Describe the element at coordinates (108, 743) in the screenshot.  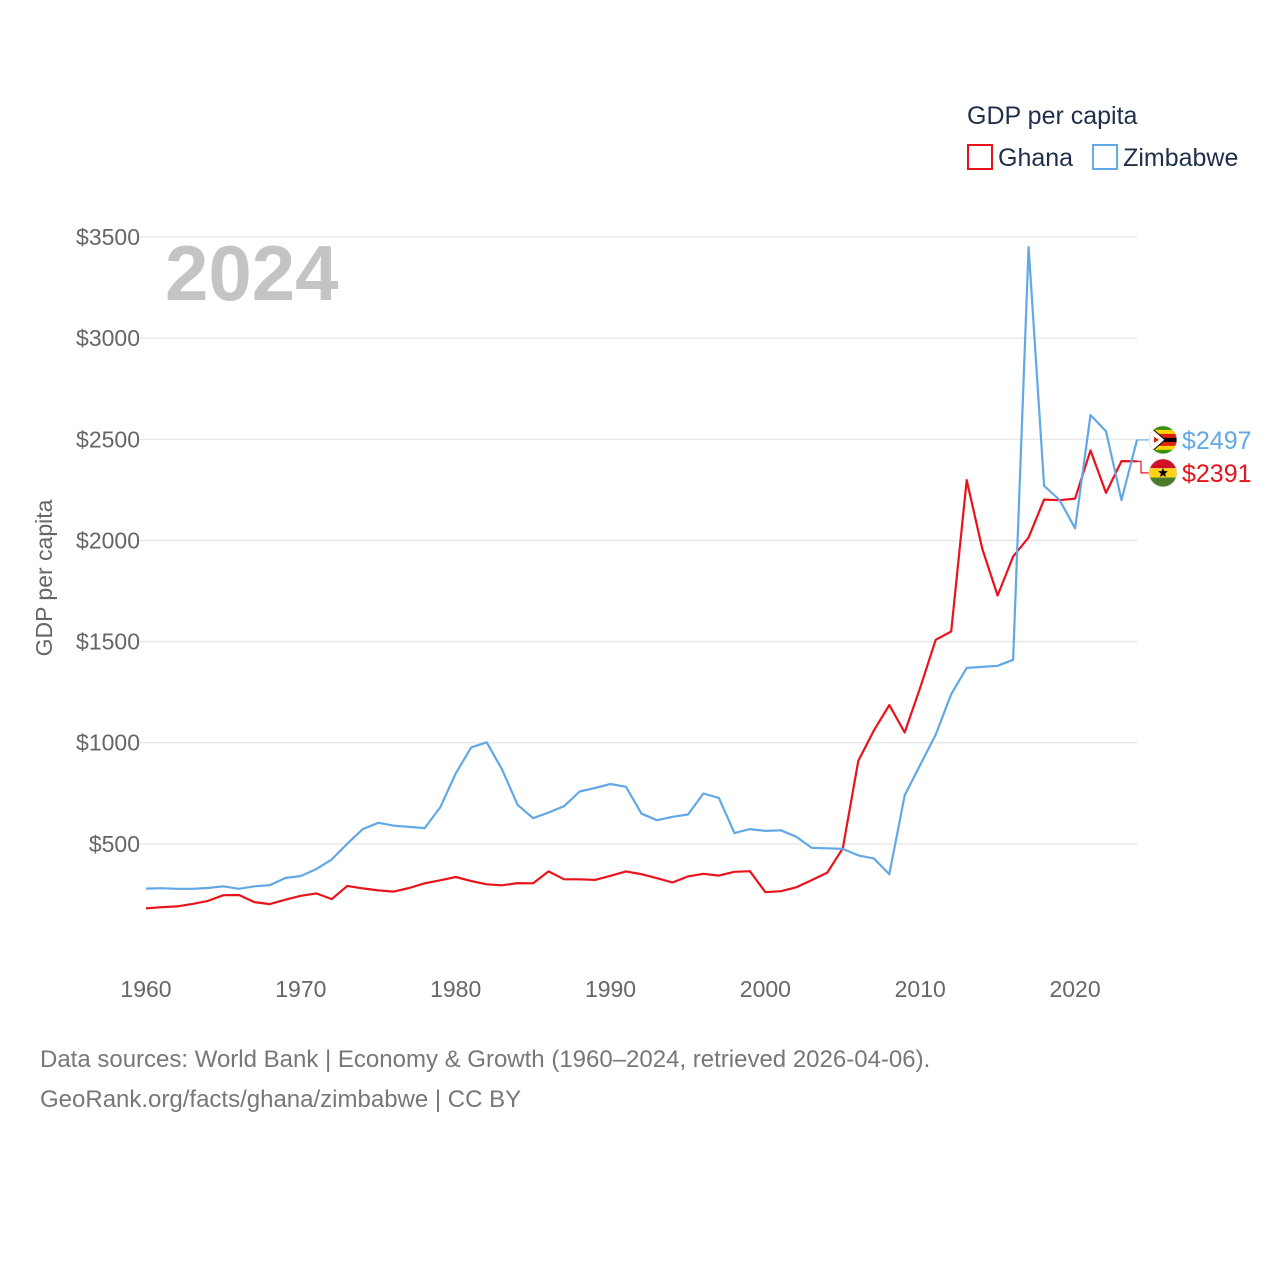
I see `y-tick-label: $1000` at that location.